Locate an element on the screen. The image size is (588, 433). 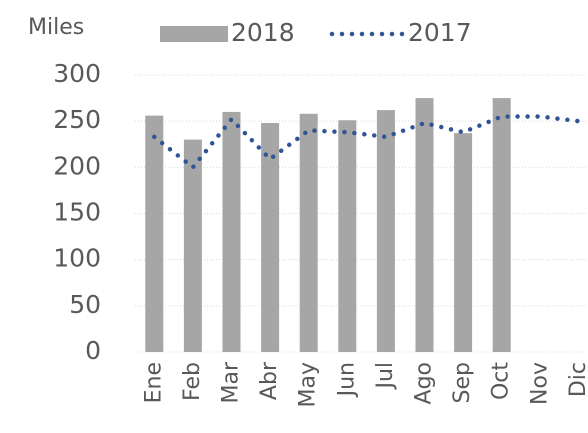
x-tick-label: Jun is located at coordinates (346, 380).